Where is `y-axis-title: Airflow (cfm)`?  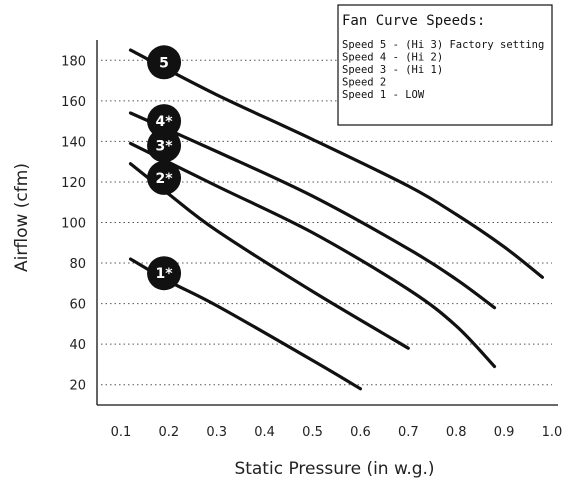
y-axis-title: Airflow (cfm) is located at coordinates (22, 217).